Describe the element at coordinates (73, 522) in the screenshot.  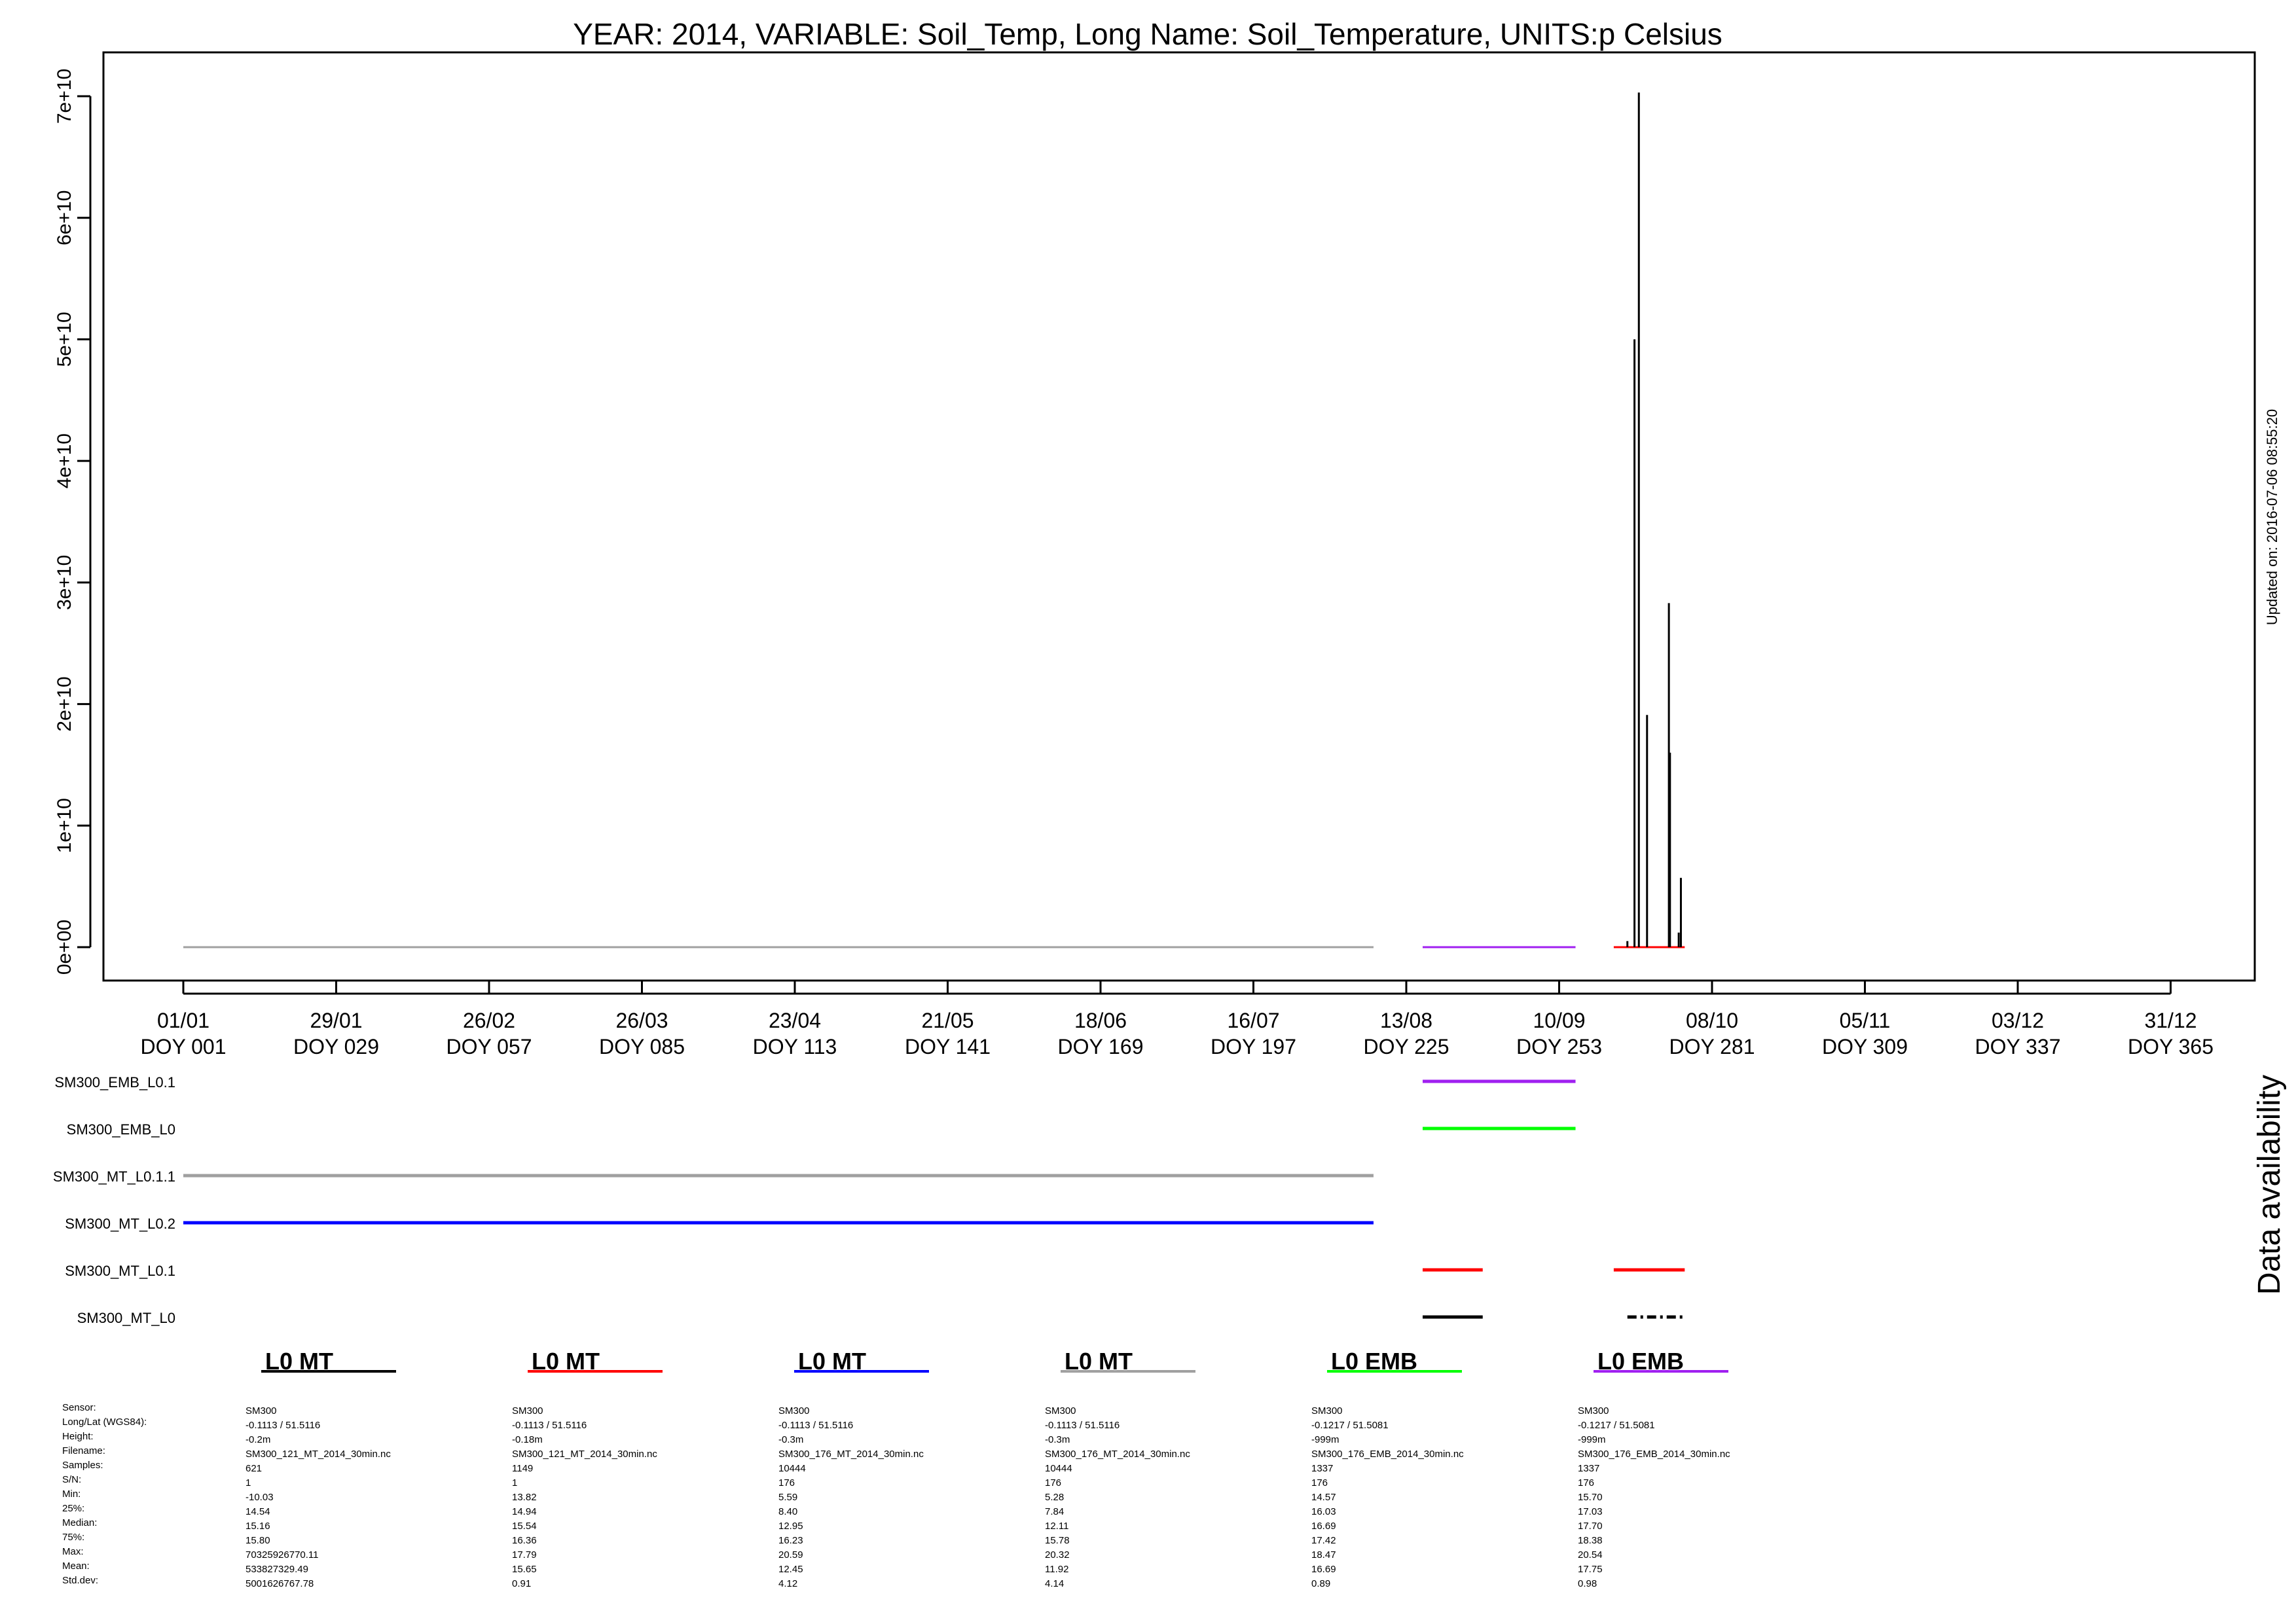
I see `y-axis: 0e+00 1e+10 2e+10 3e+10 4e+10 5e+10 6e+10 7e+10` at that location.